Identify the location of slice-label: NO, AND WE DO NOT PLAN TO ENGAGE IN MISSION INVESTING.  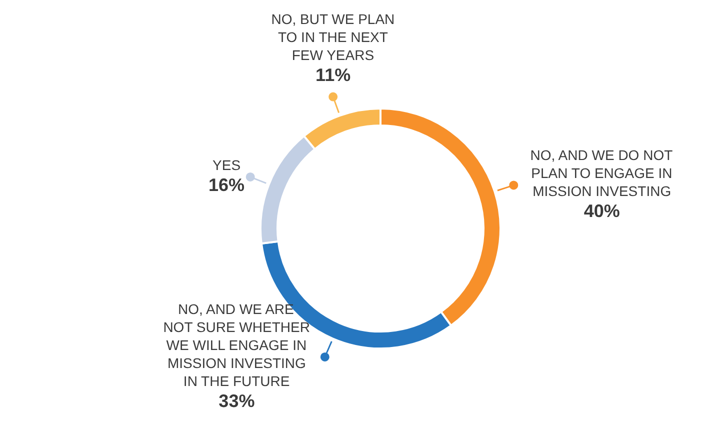
(602, 173).